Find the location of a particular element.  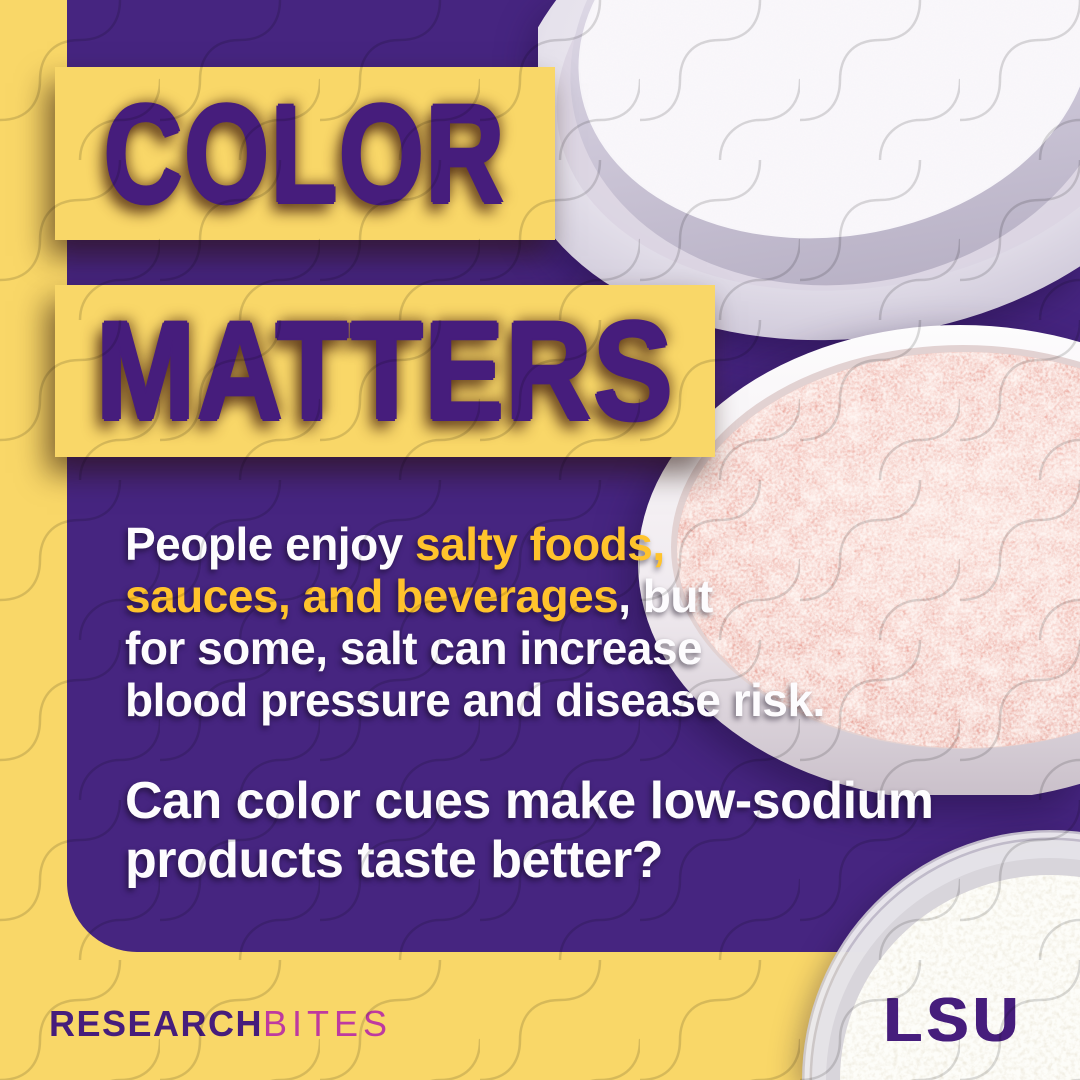

title-color: COLOR is located at coordinates (305, 153).